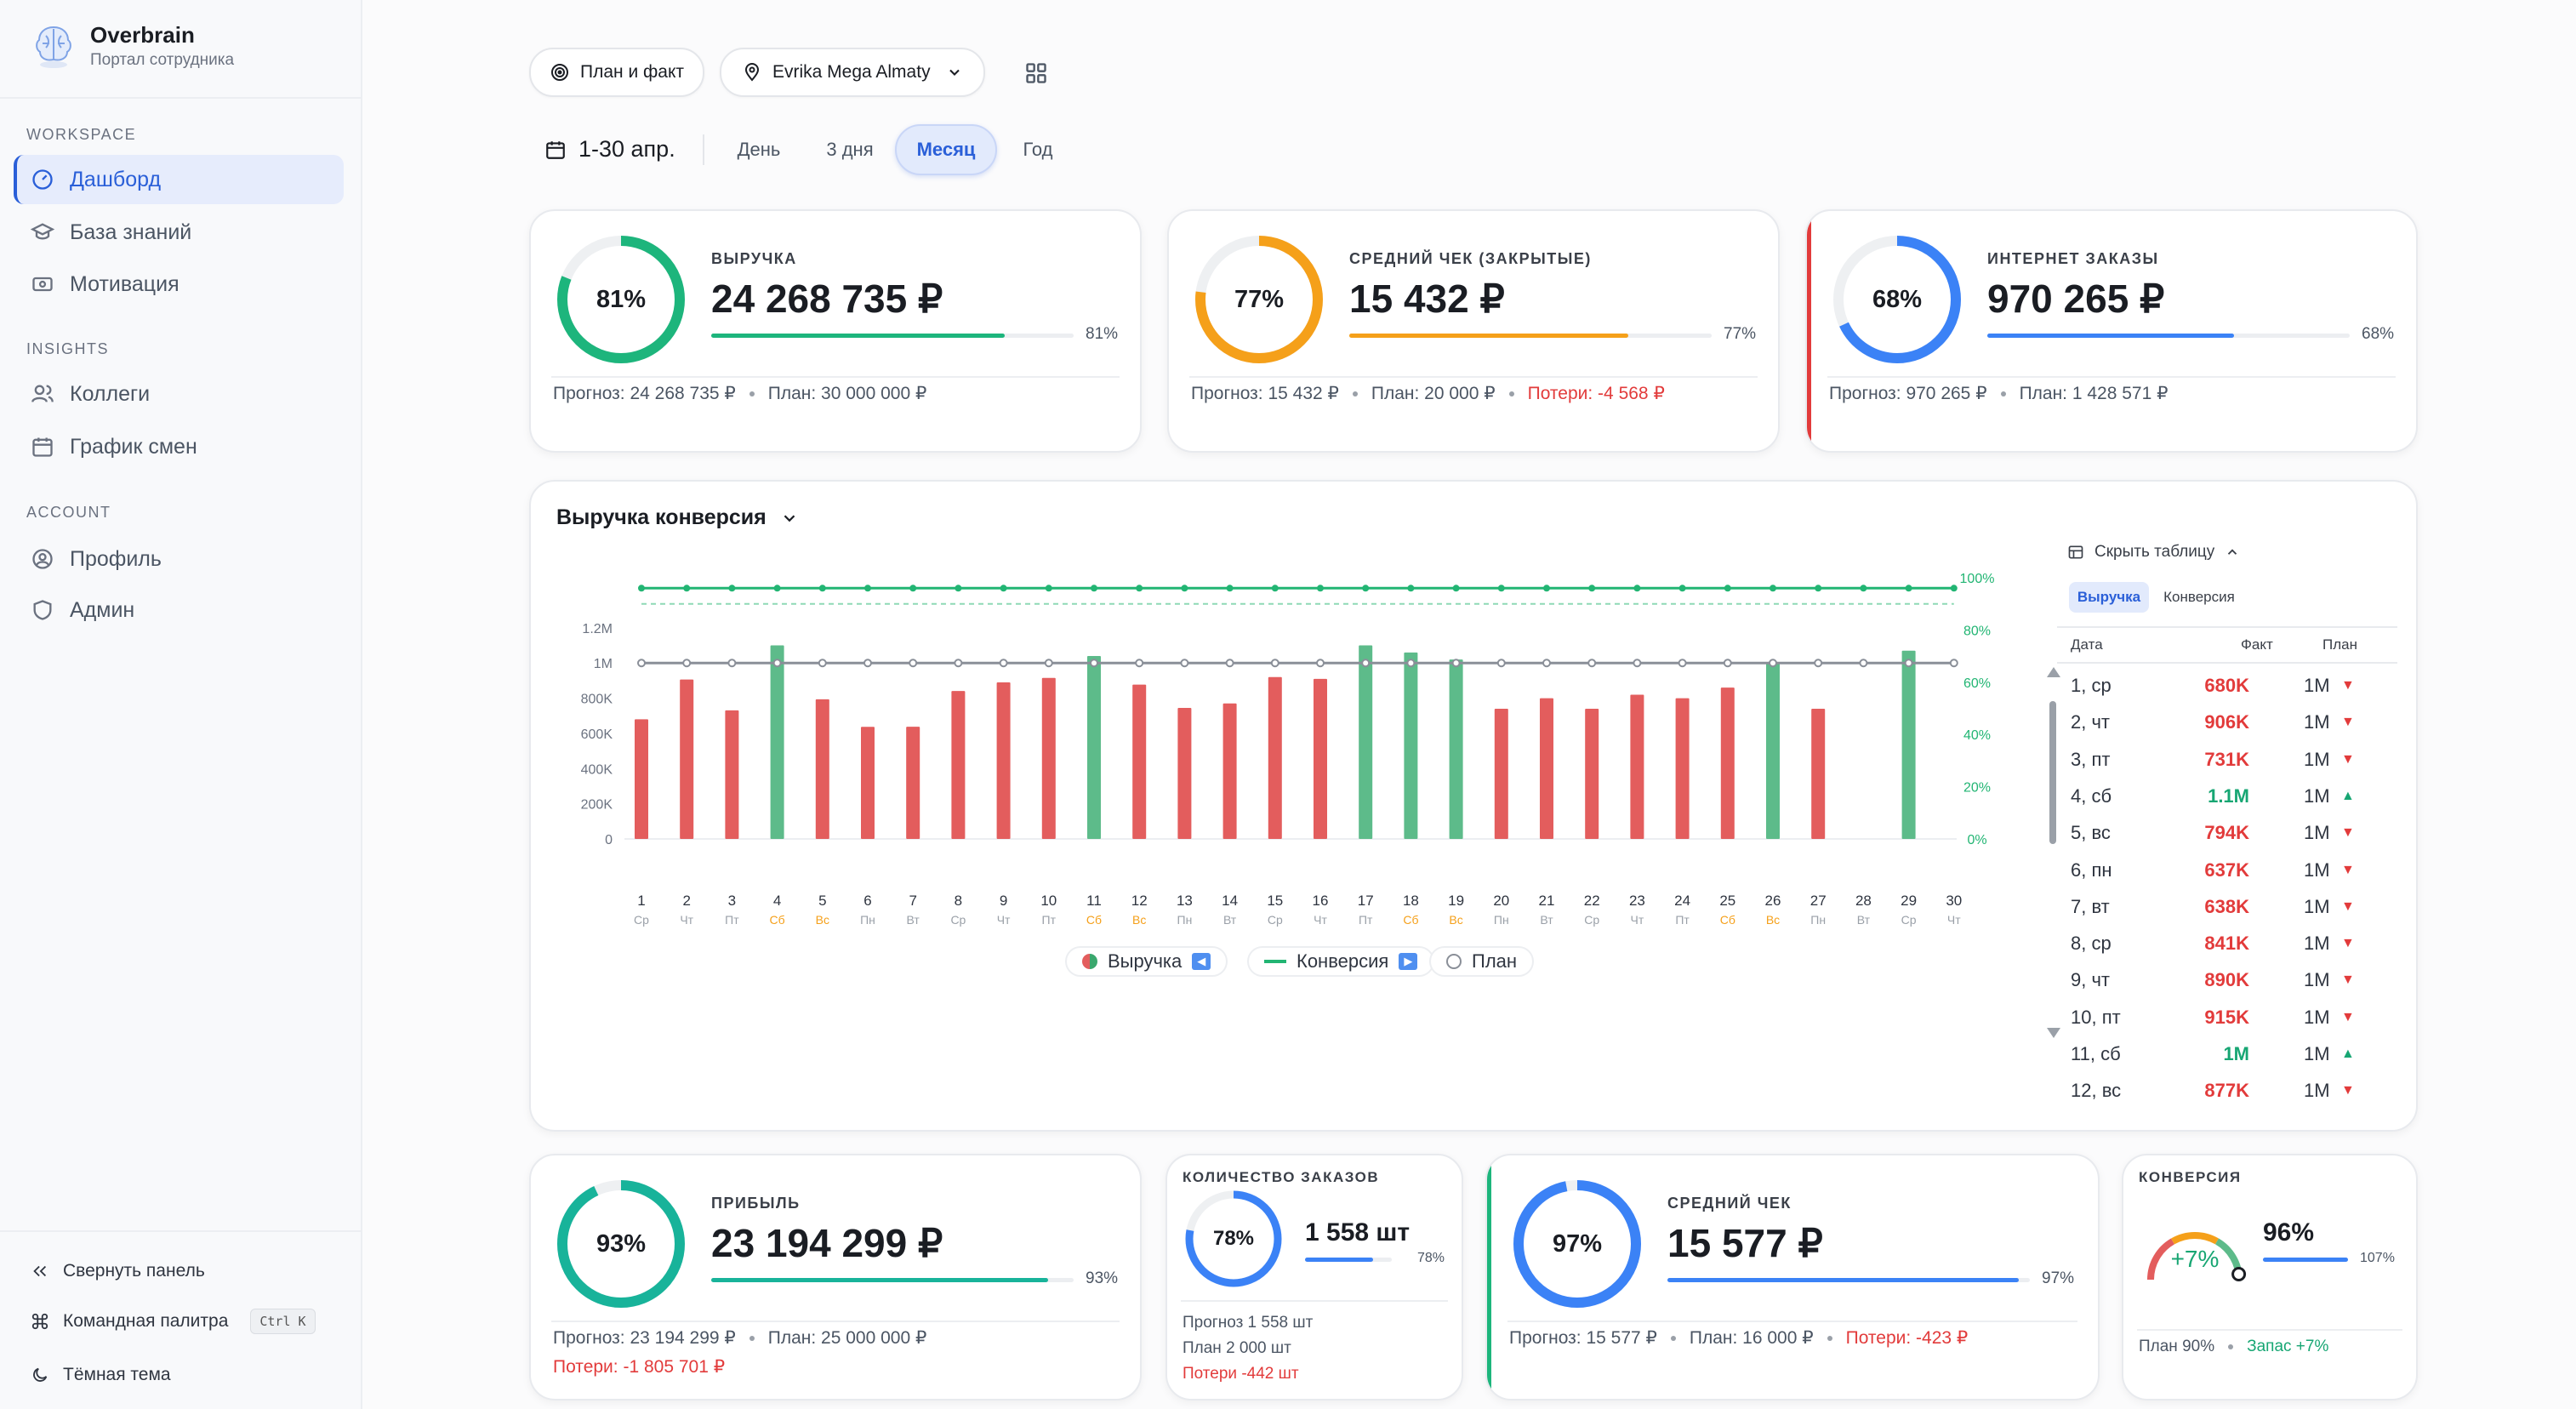 The height and width of the screenshot is (1409, 2576). What do you see at coordinates (179, 559) in the screenshot?
I see `nav-item-profile: Профиль` at bounding box center [179, 559].